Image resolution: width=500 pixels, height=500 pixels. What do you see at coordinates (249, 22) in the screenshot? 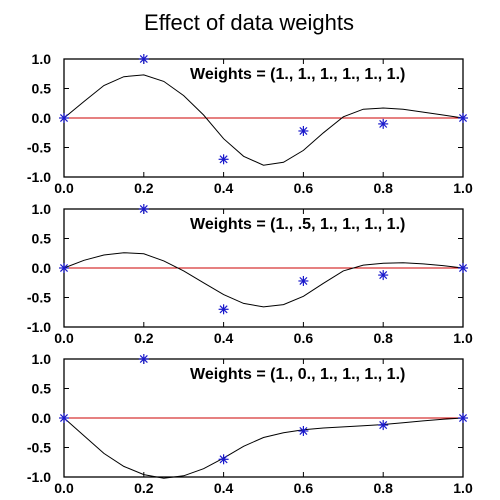
I see `chart-title: Effect of data weights` at bounding box center [249, 22].